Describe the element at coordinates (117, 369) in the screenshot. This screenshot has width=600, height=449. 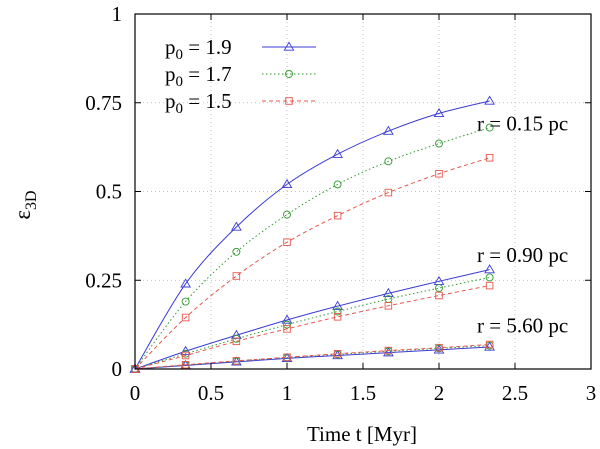
I see `y-tick-label: 0` at that location.